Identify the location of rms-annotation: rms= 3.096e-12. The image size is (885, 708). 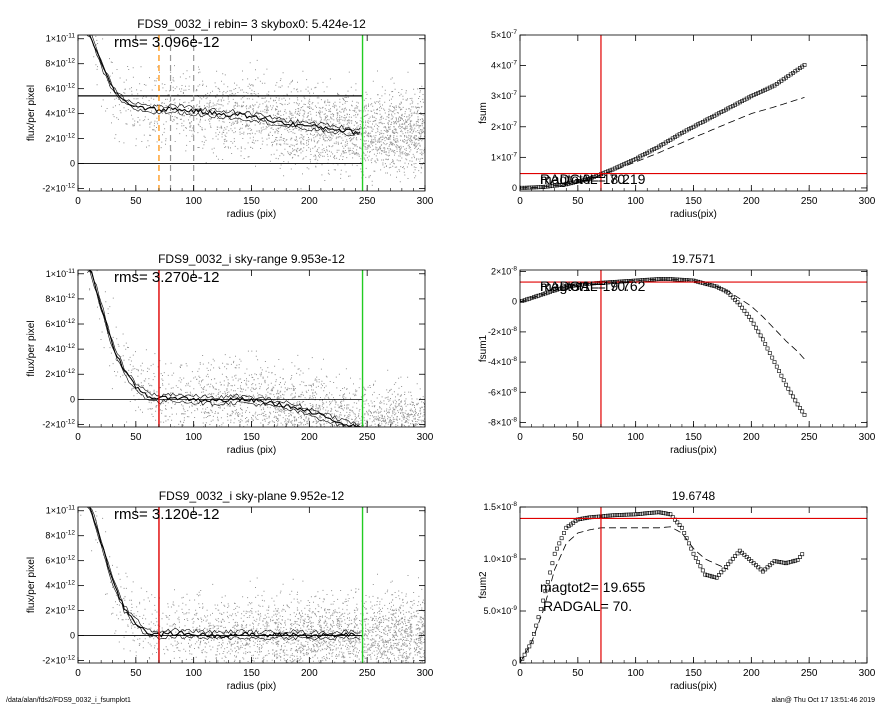
(166, 42).